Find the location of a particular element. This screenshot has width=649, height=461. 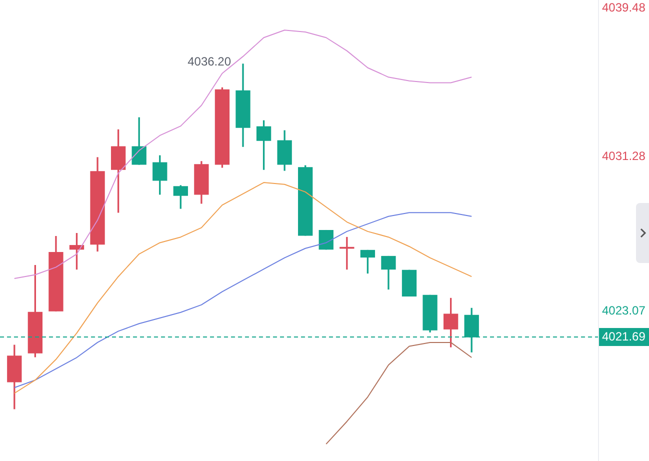

y-tick-label: 4023.07 is located at coordinates (624, 310).